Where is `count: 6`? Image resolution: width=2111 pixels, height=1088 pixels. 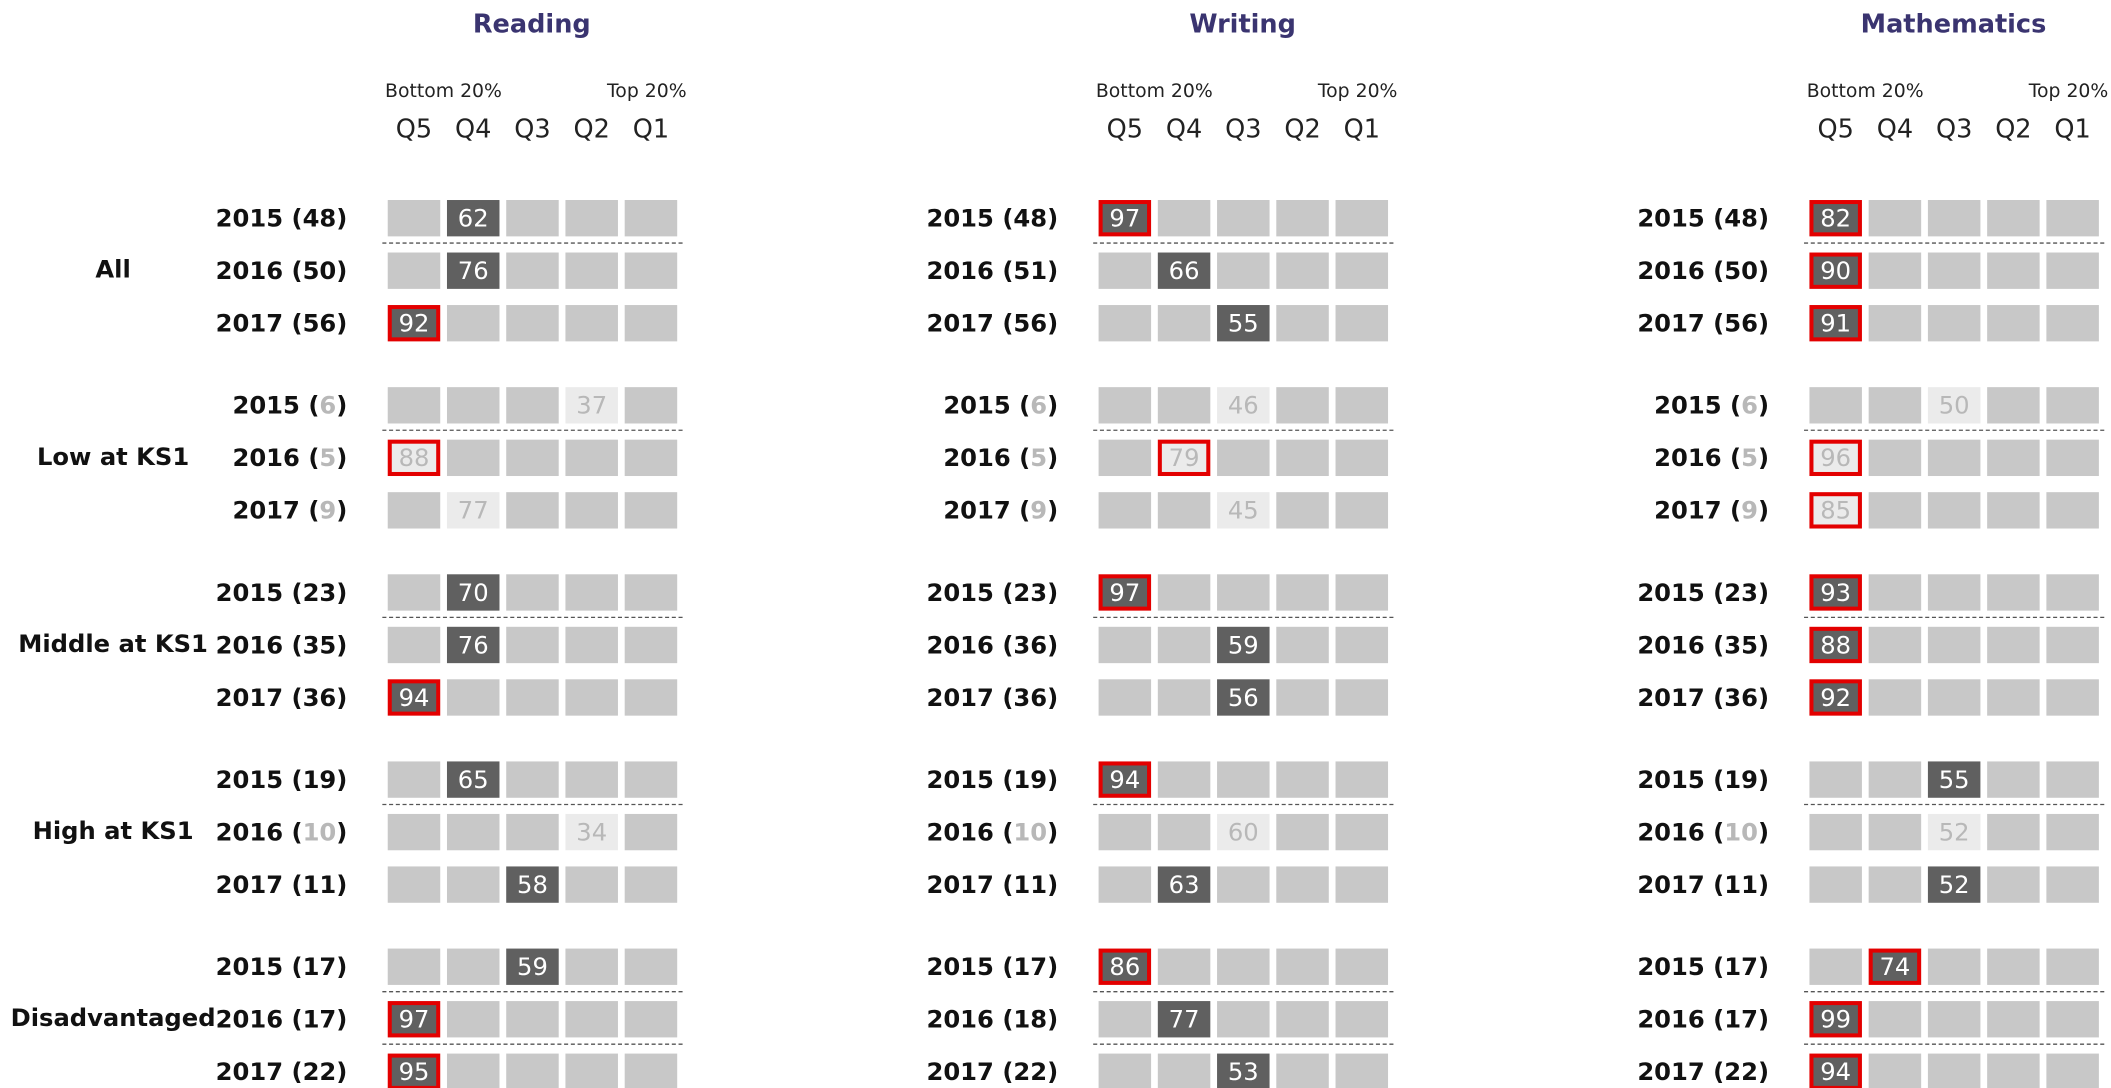 count: 6 is located at coordinates (1038, 406).